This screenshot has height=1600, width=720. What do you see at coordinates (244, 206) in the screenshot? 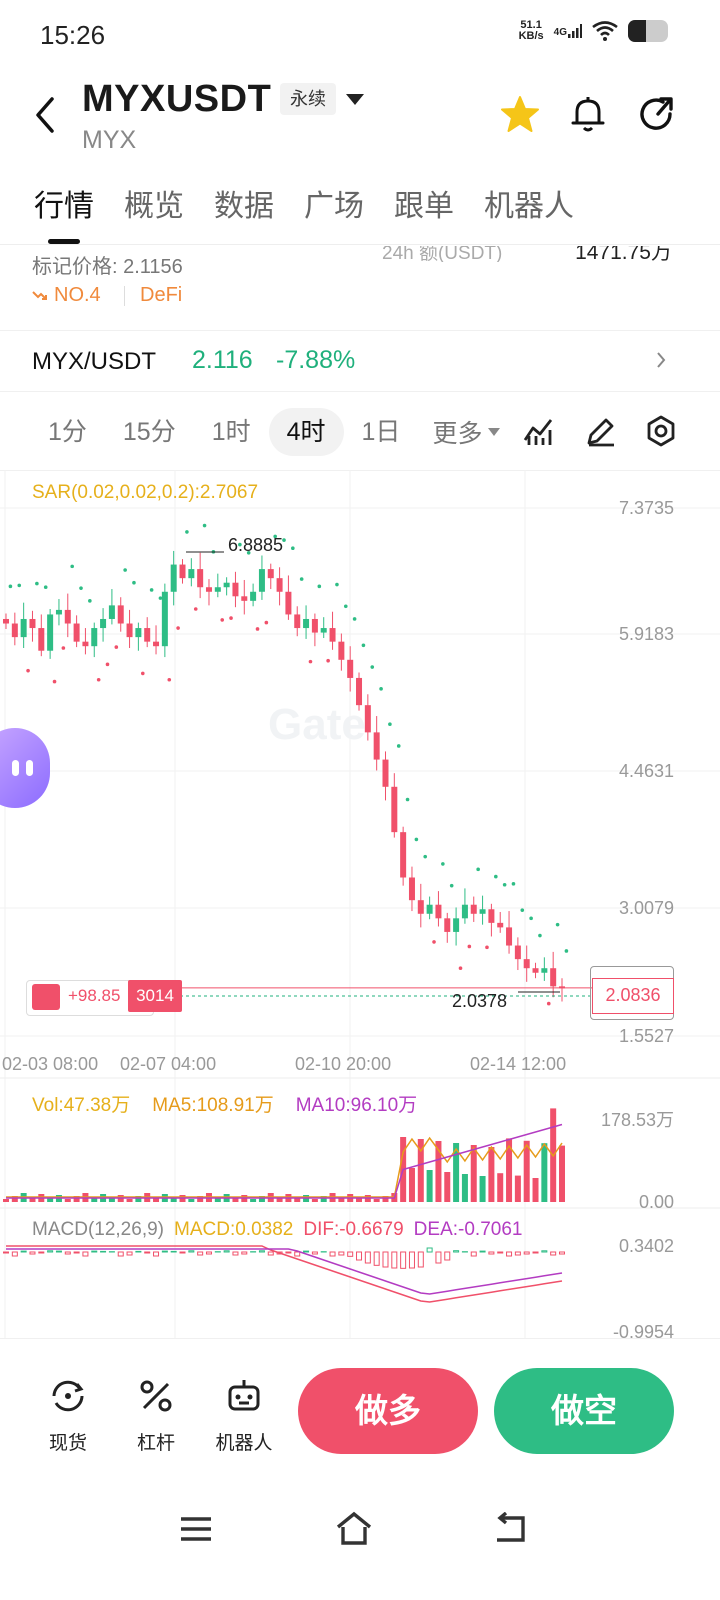
I see `tab-data: 数据` at bounding box center [244, 206].